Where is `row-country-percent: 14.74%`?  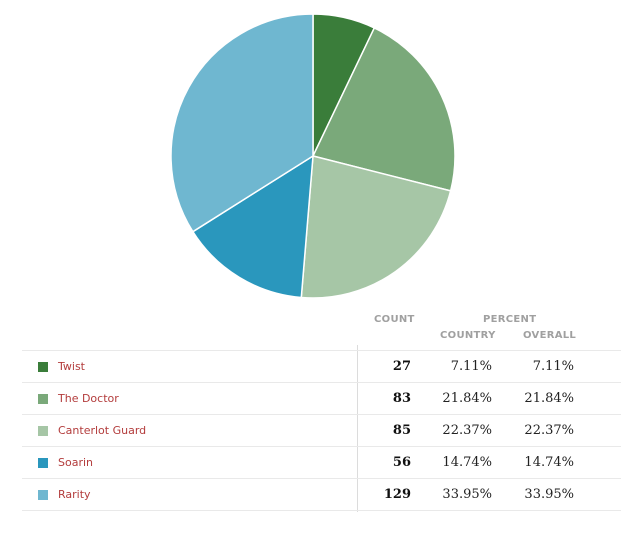 row-country-percent: 14.74% is located at coordinates (467, 462).